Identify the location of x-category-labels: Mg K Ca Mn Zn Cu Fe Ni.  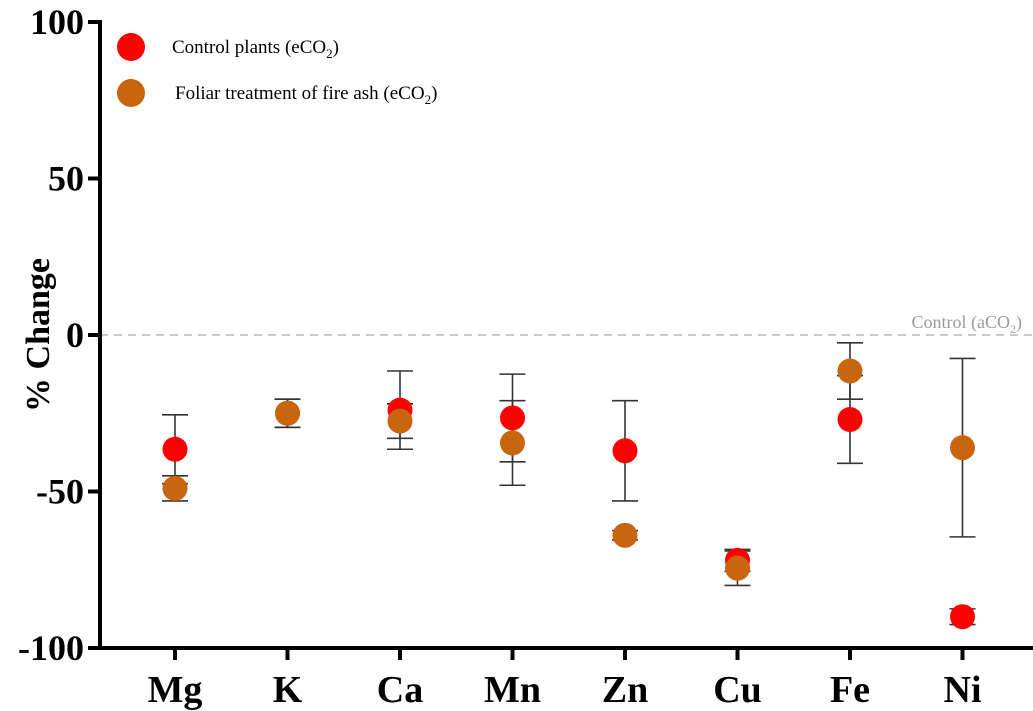
(565, 679).